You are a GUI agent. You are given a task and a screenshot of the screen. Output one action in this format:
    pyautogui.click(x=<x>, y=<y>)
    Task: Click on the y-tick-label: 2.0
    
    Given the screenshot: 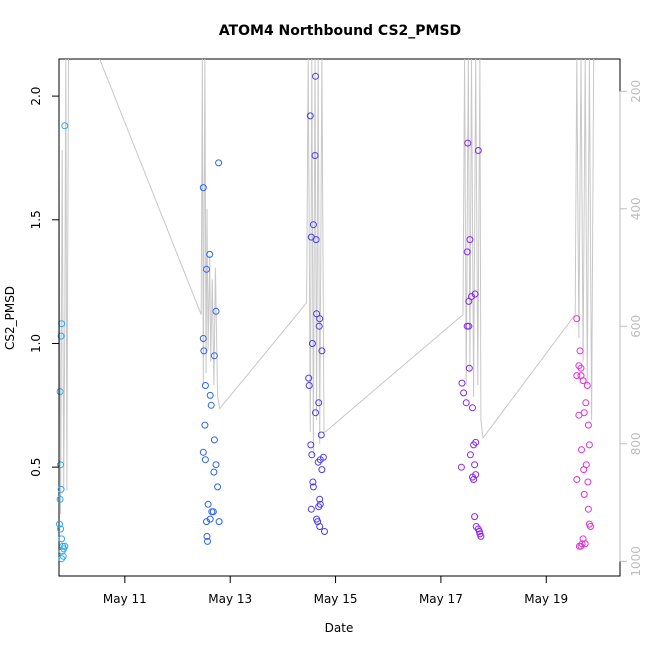 What is the action you would take?
    pyautogui.click(x=36, y=96)
    